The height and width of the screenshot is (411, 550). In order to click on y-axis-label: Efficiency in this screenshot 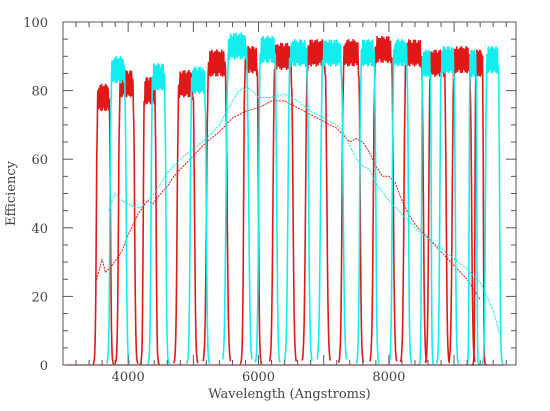, I will do `click(11, 193)`.